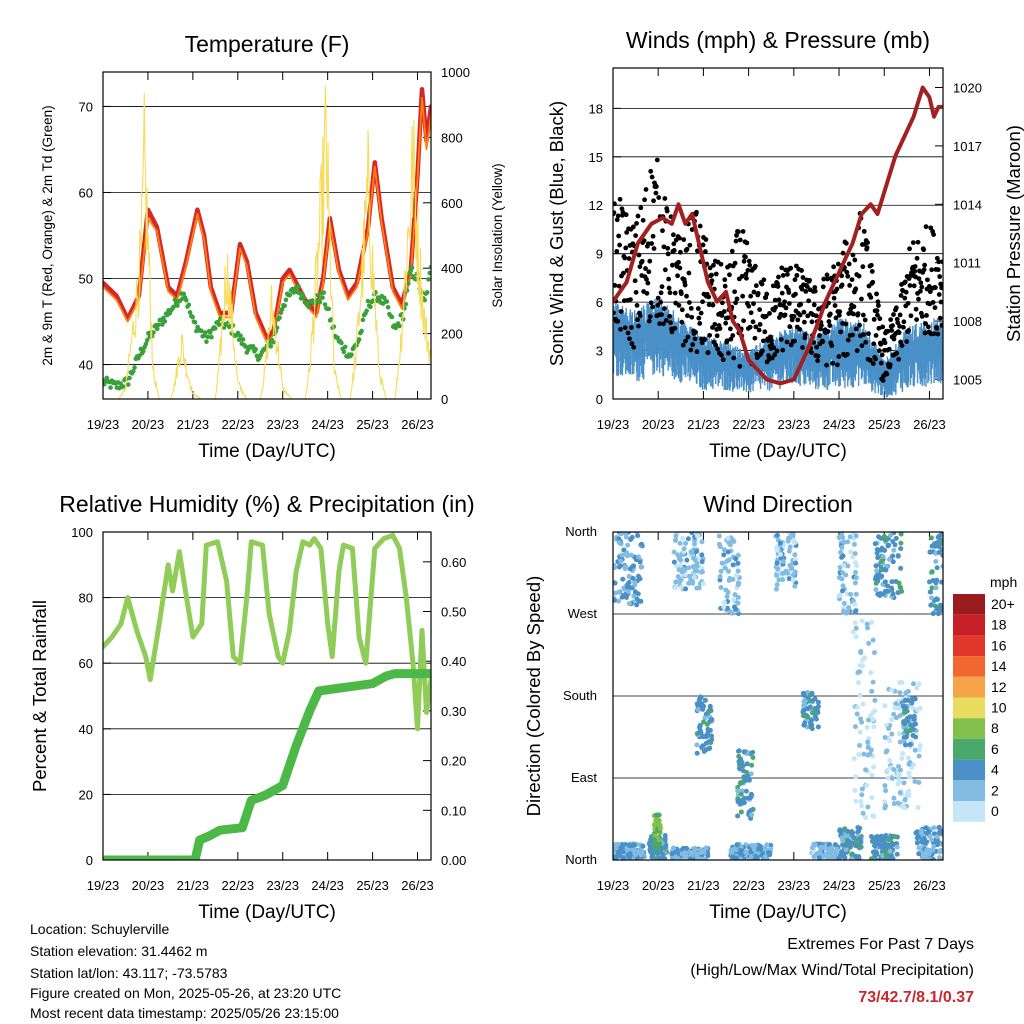 The image size is (1024, 1024). Describe the element at coordinates (967, 87) in the screenshot. I see `y-right-tick-label: 1020` at that location.